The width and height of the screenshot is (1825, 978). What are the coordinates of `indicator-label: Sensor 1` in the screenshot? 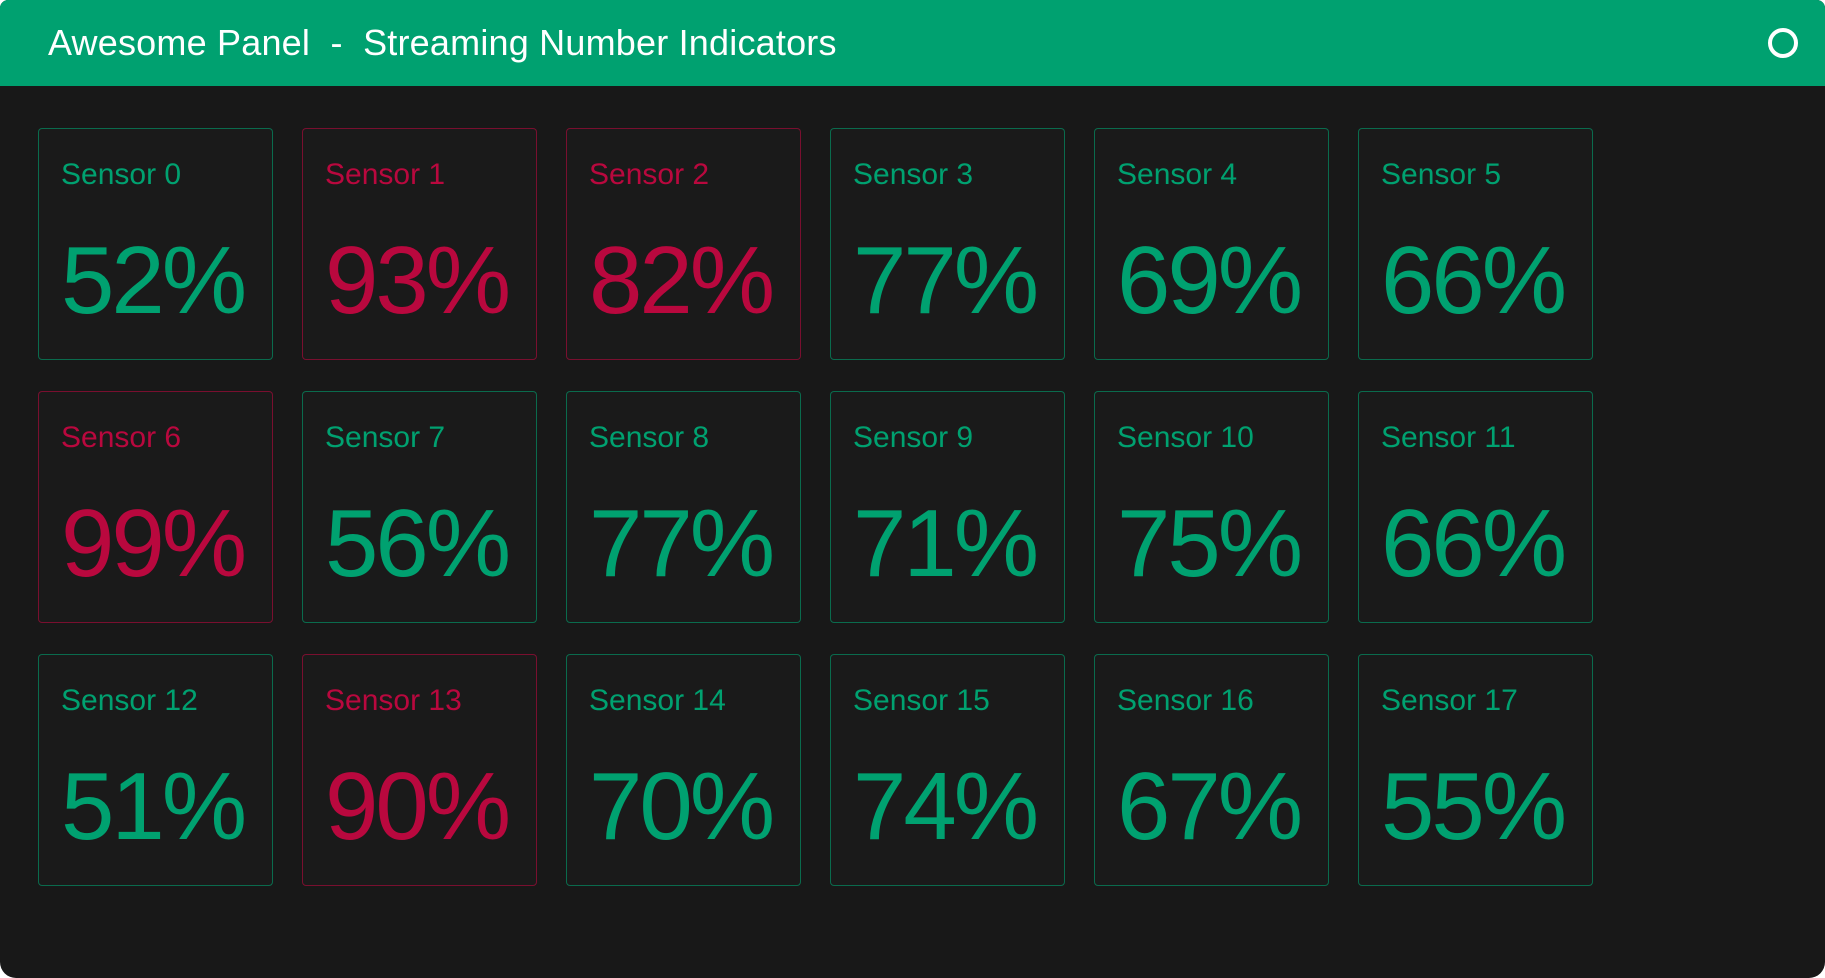 It's located at (385, 174).